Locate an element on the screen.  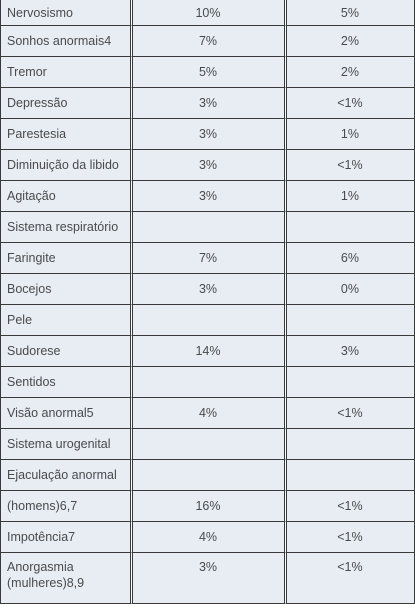
row-label-cell: Ejaculação anormal is located at coordinates (66, 475).